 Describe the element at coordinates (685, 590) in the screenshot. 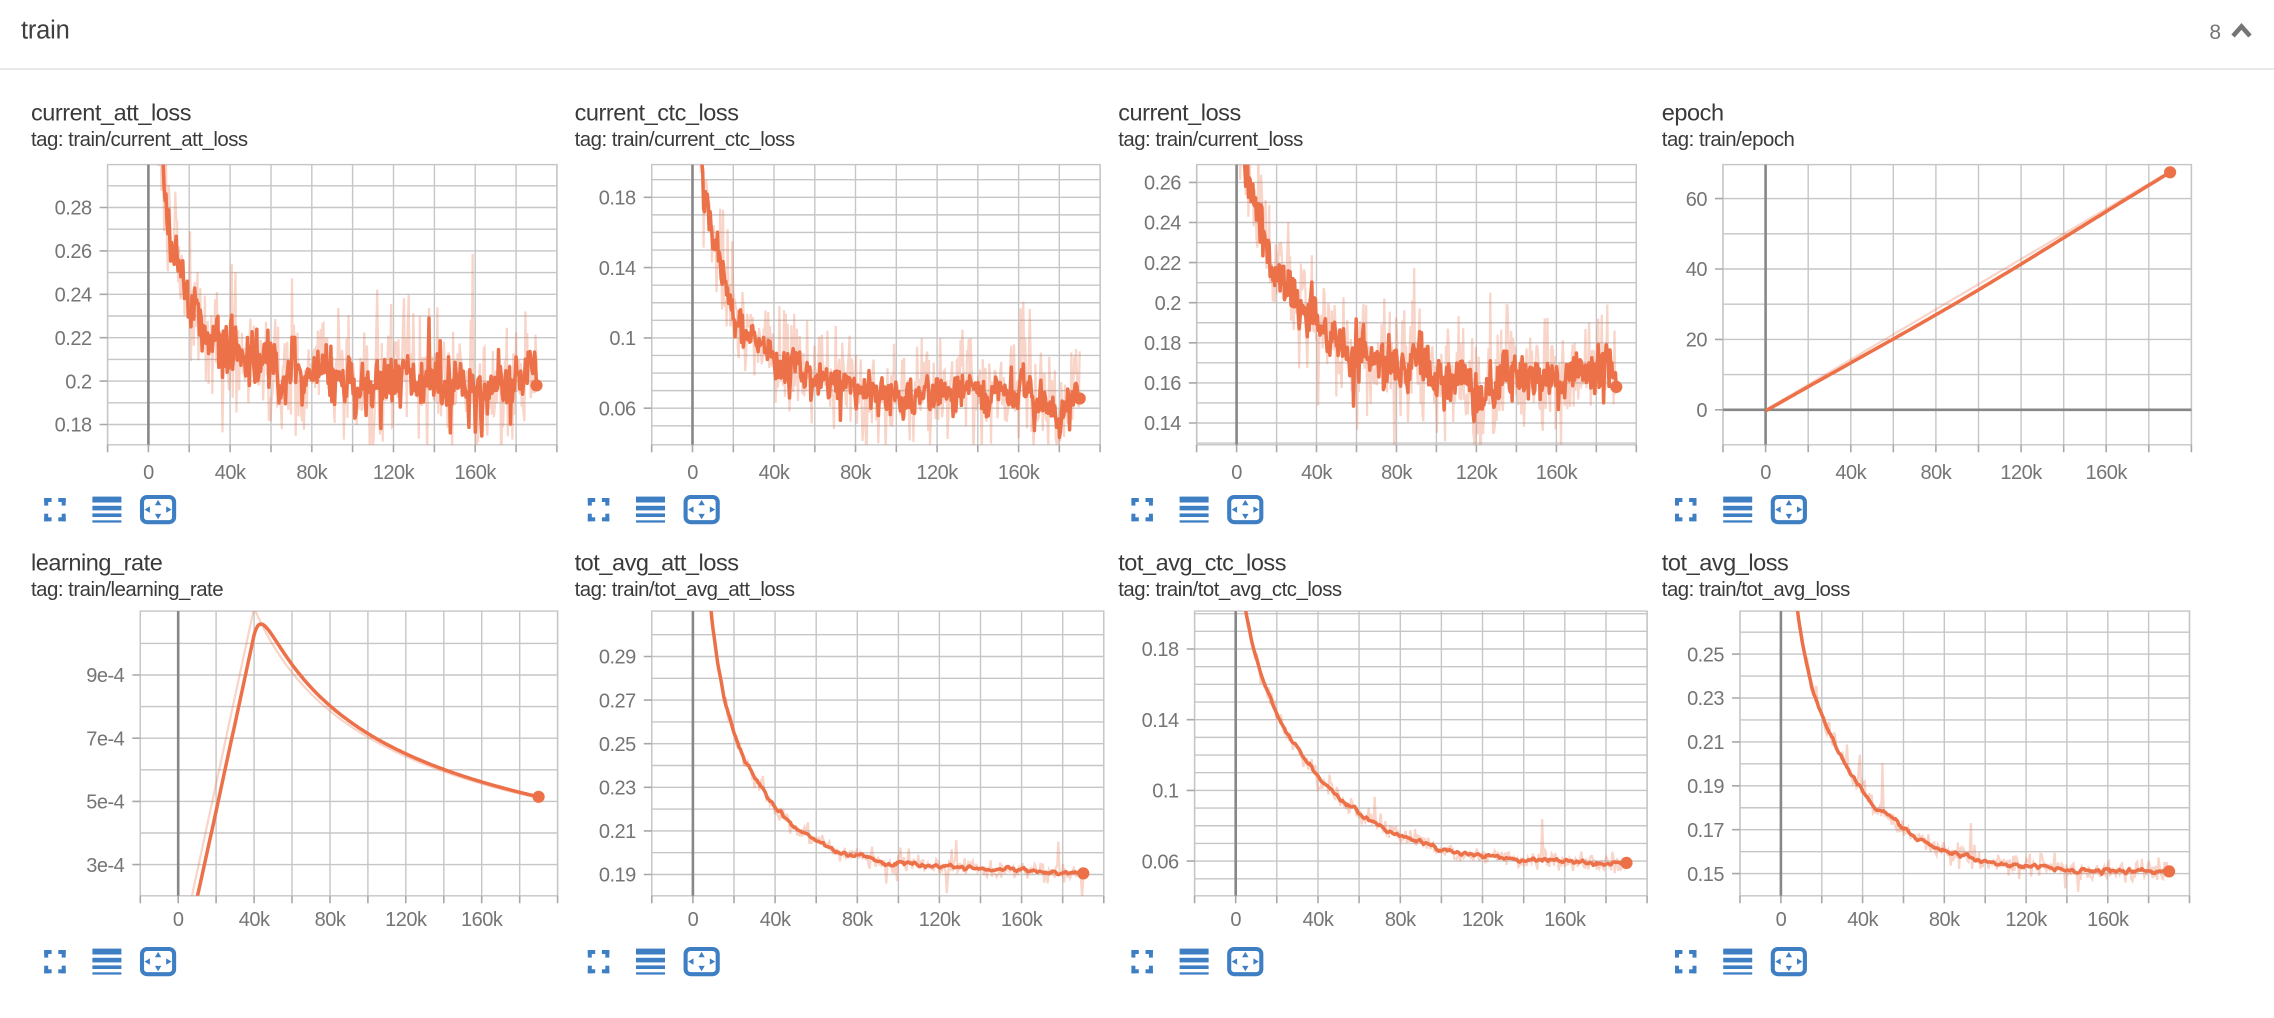

I see `svg-text: tag: train/tot_avg_att_loss` at that location.